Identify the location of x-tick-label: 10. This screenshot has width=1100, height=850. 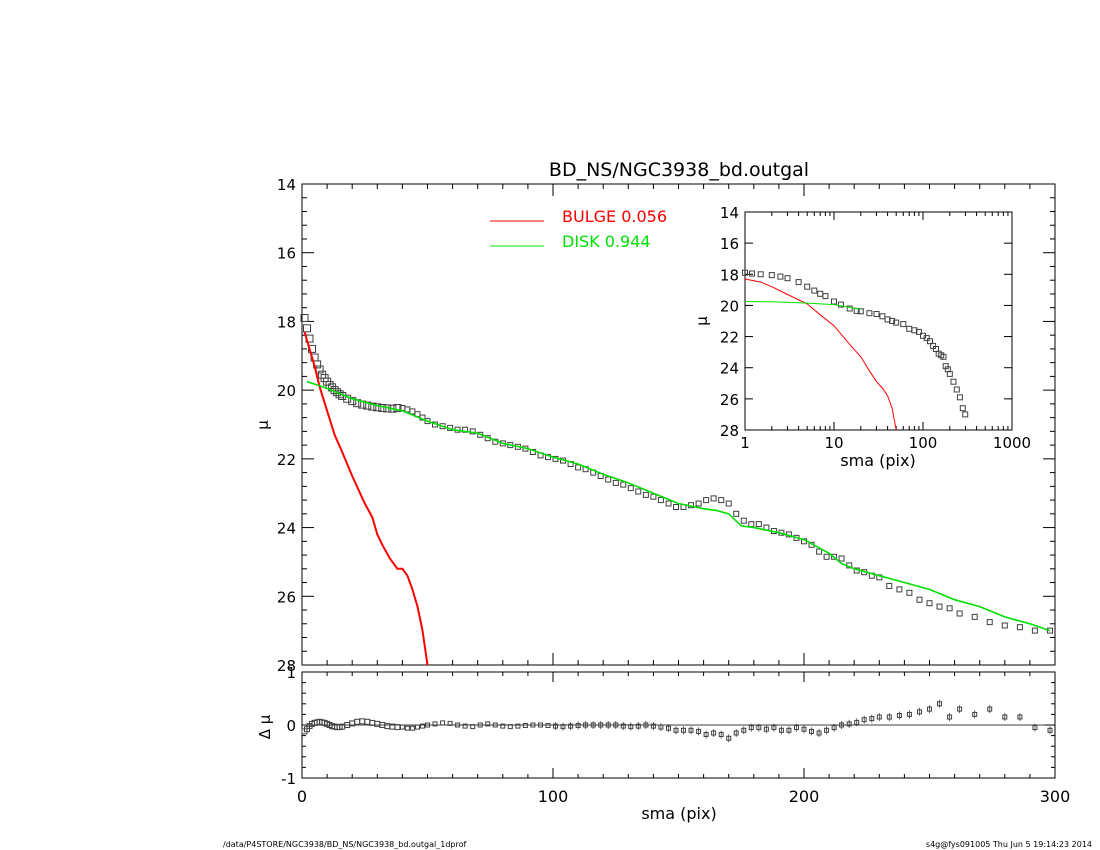
(833, 443).